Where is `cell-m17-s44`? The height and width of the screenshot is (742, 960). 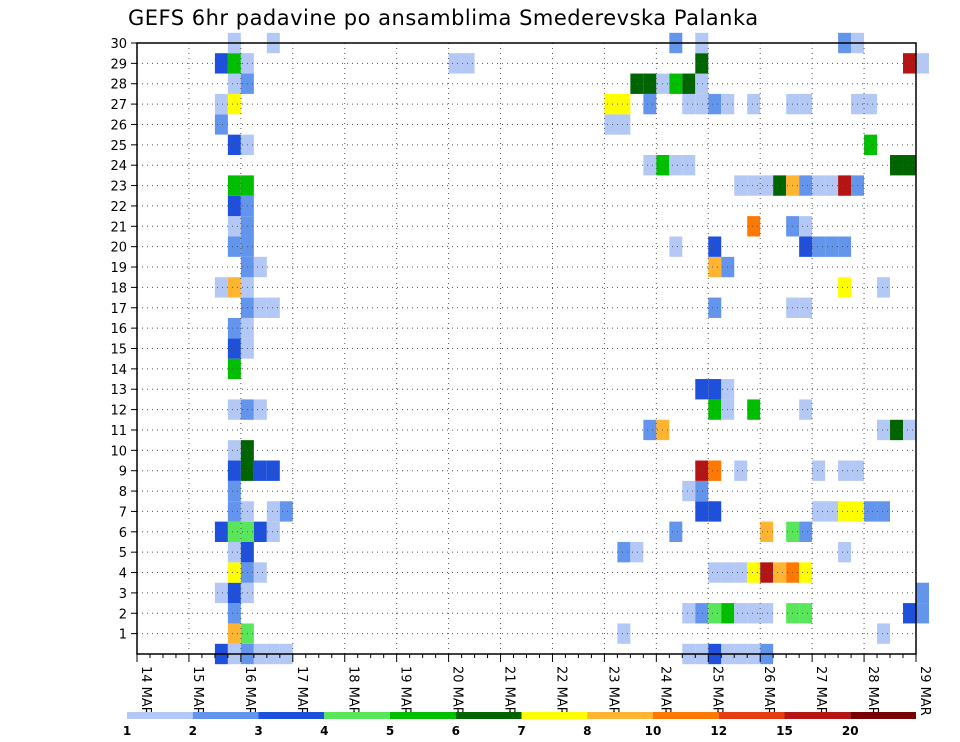
cell-m17-s44 is located at coordinates (715, 307).